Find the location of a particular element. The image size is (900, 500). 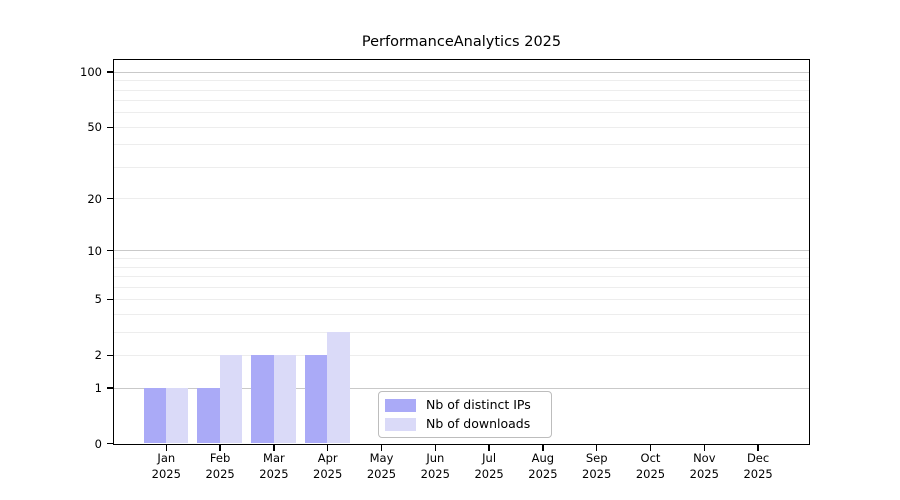

x-tick-label: May 2025 is located at coordinates (382, 466).